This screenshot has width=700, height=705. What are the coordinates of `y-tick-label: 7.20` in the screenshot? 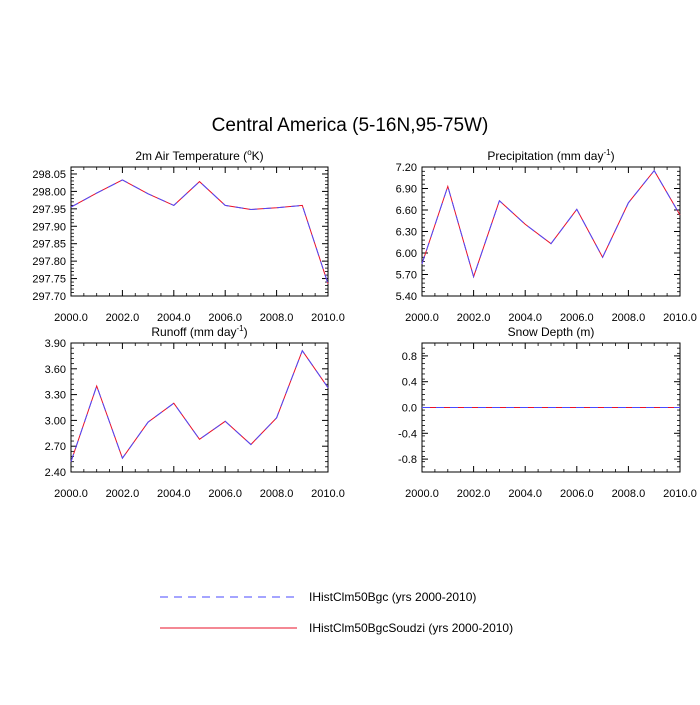 It's located at (406, 168).